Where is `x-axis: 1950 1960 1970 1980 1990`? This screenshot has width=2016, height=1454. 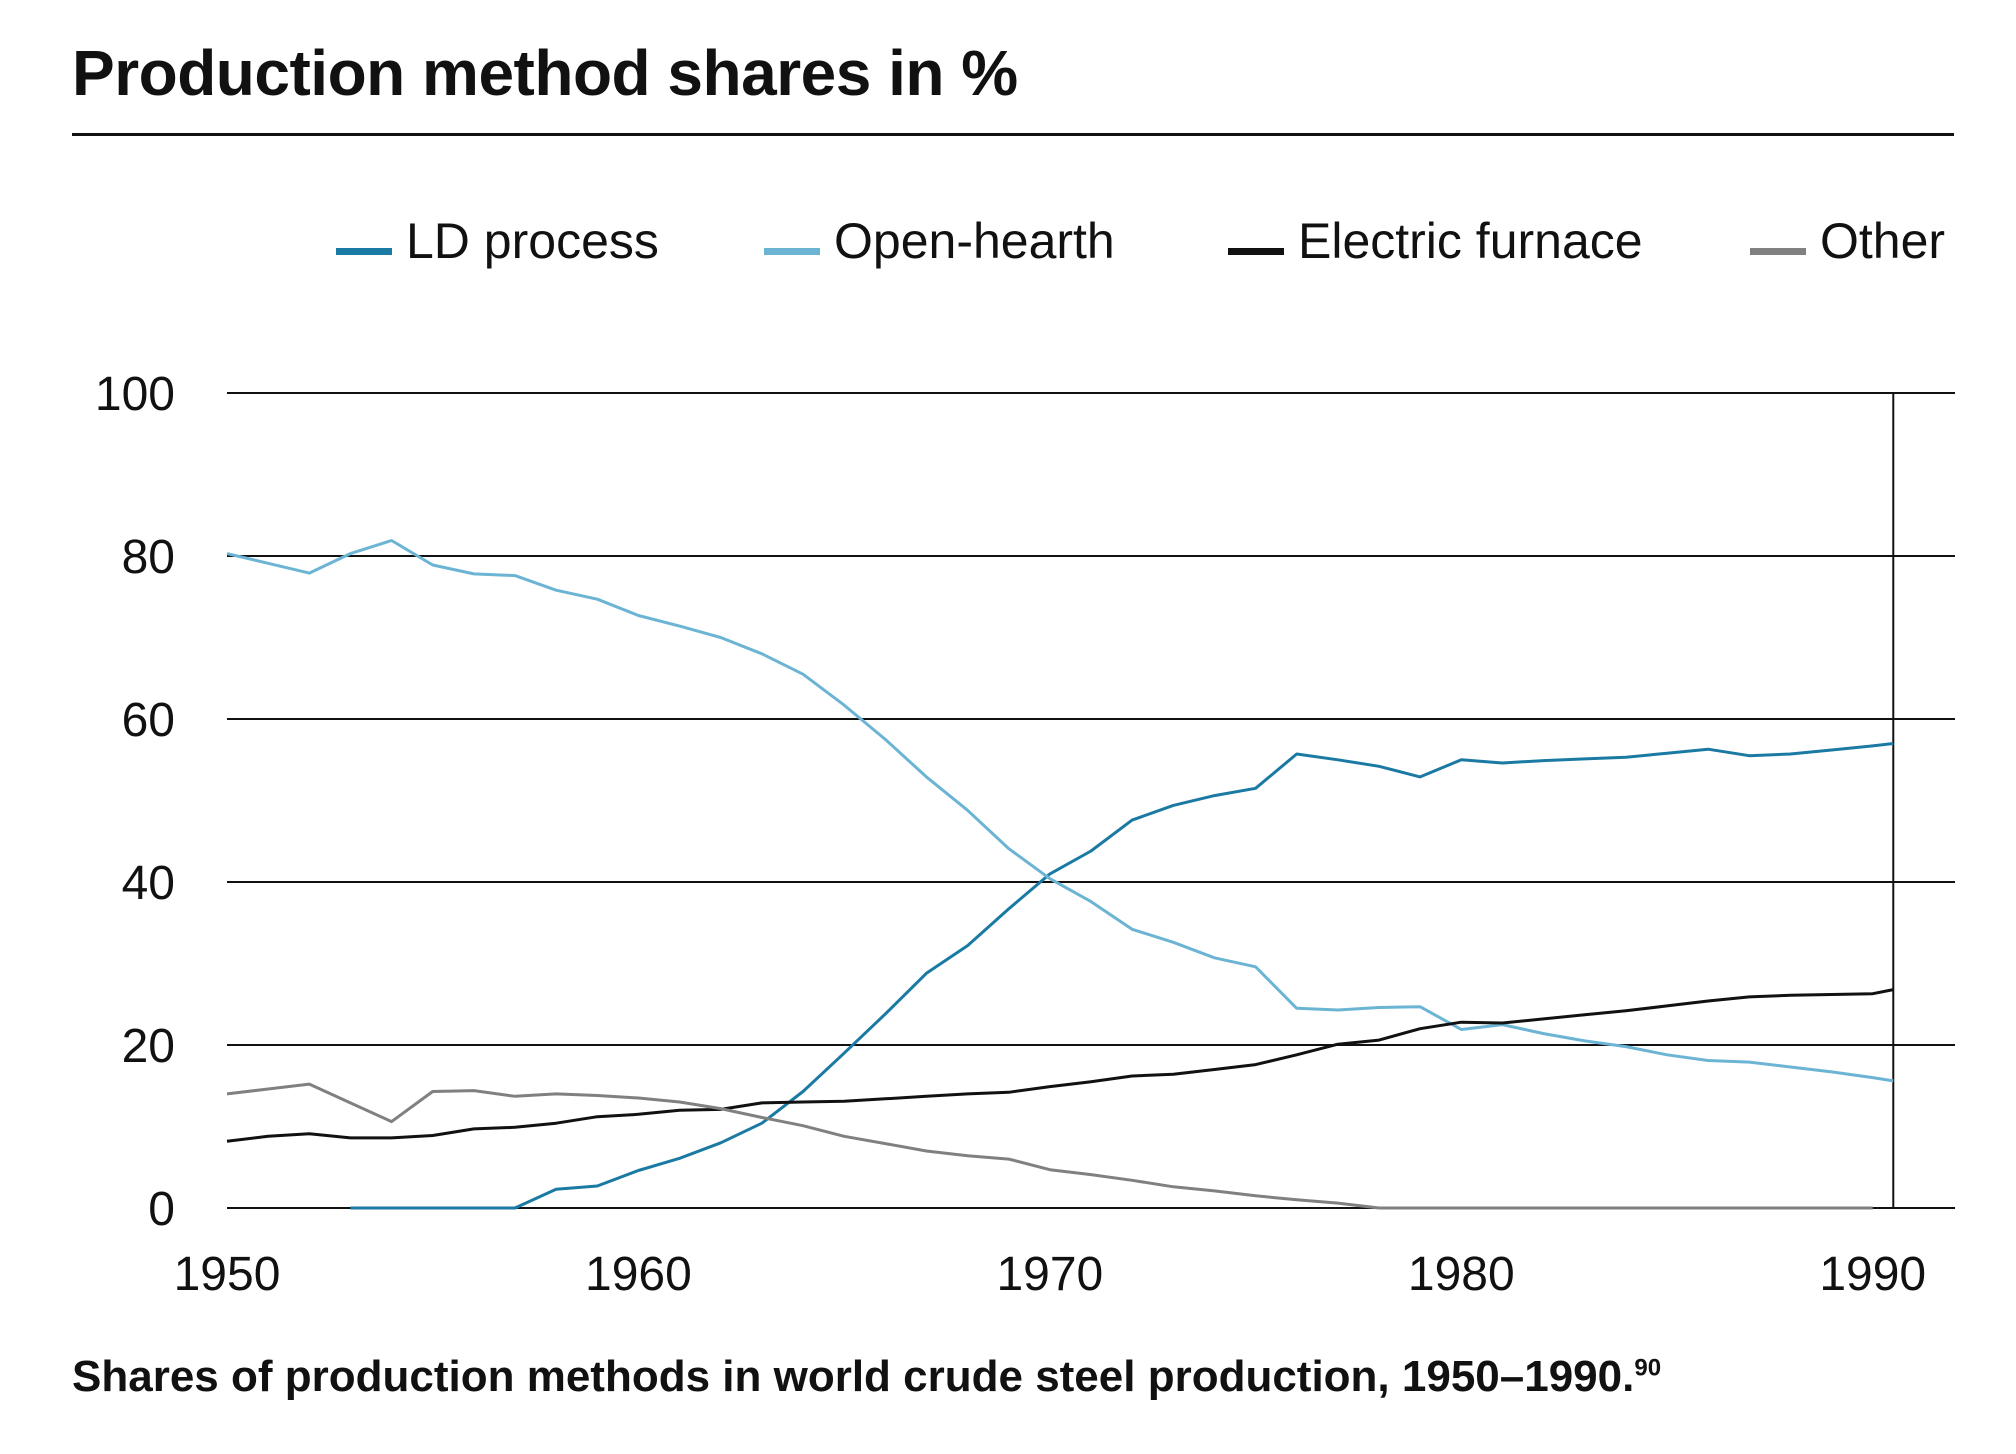 x-axis: 1950 1960 1970 1980 1990 is located at coordinates (1050, 1274).